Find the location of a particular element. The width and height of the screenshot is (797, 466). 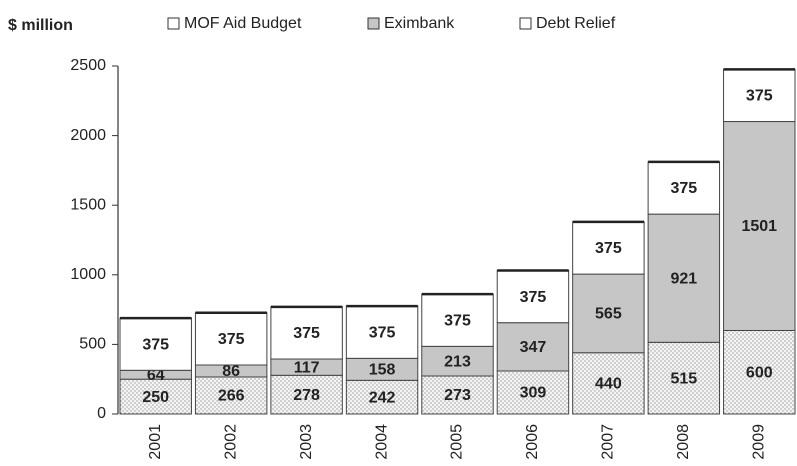

legend-label: Eximbank is located at coordinates (419, 23).